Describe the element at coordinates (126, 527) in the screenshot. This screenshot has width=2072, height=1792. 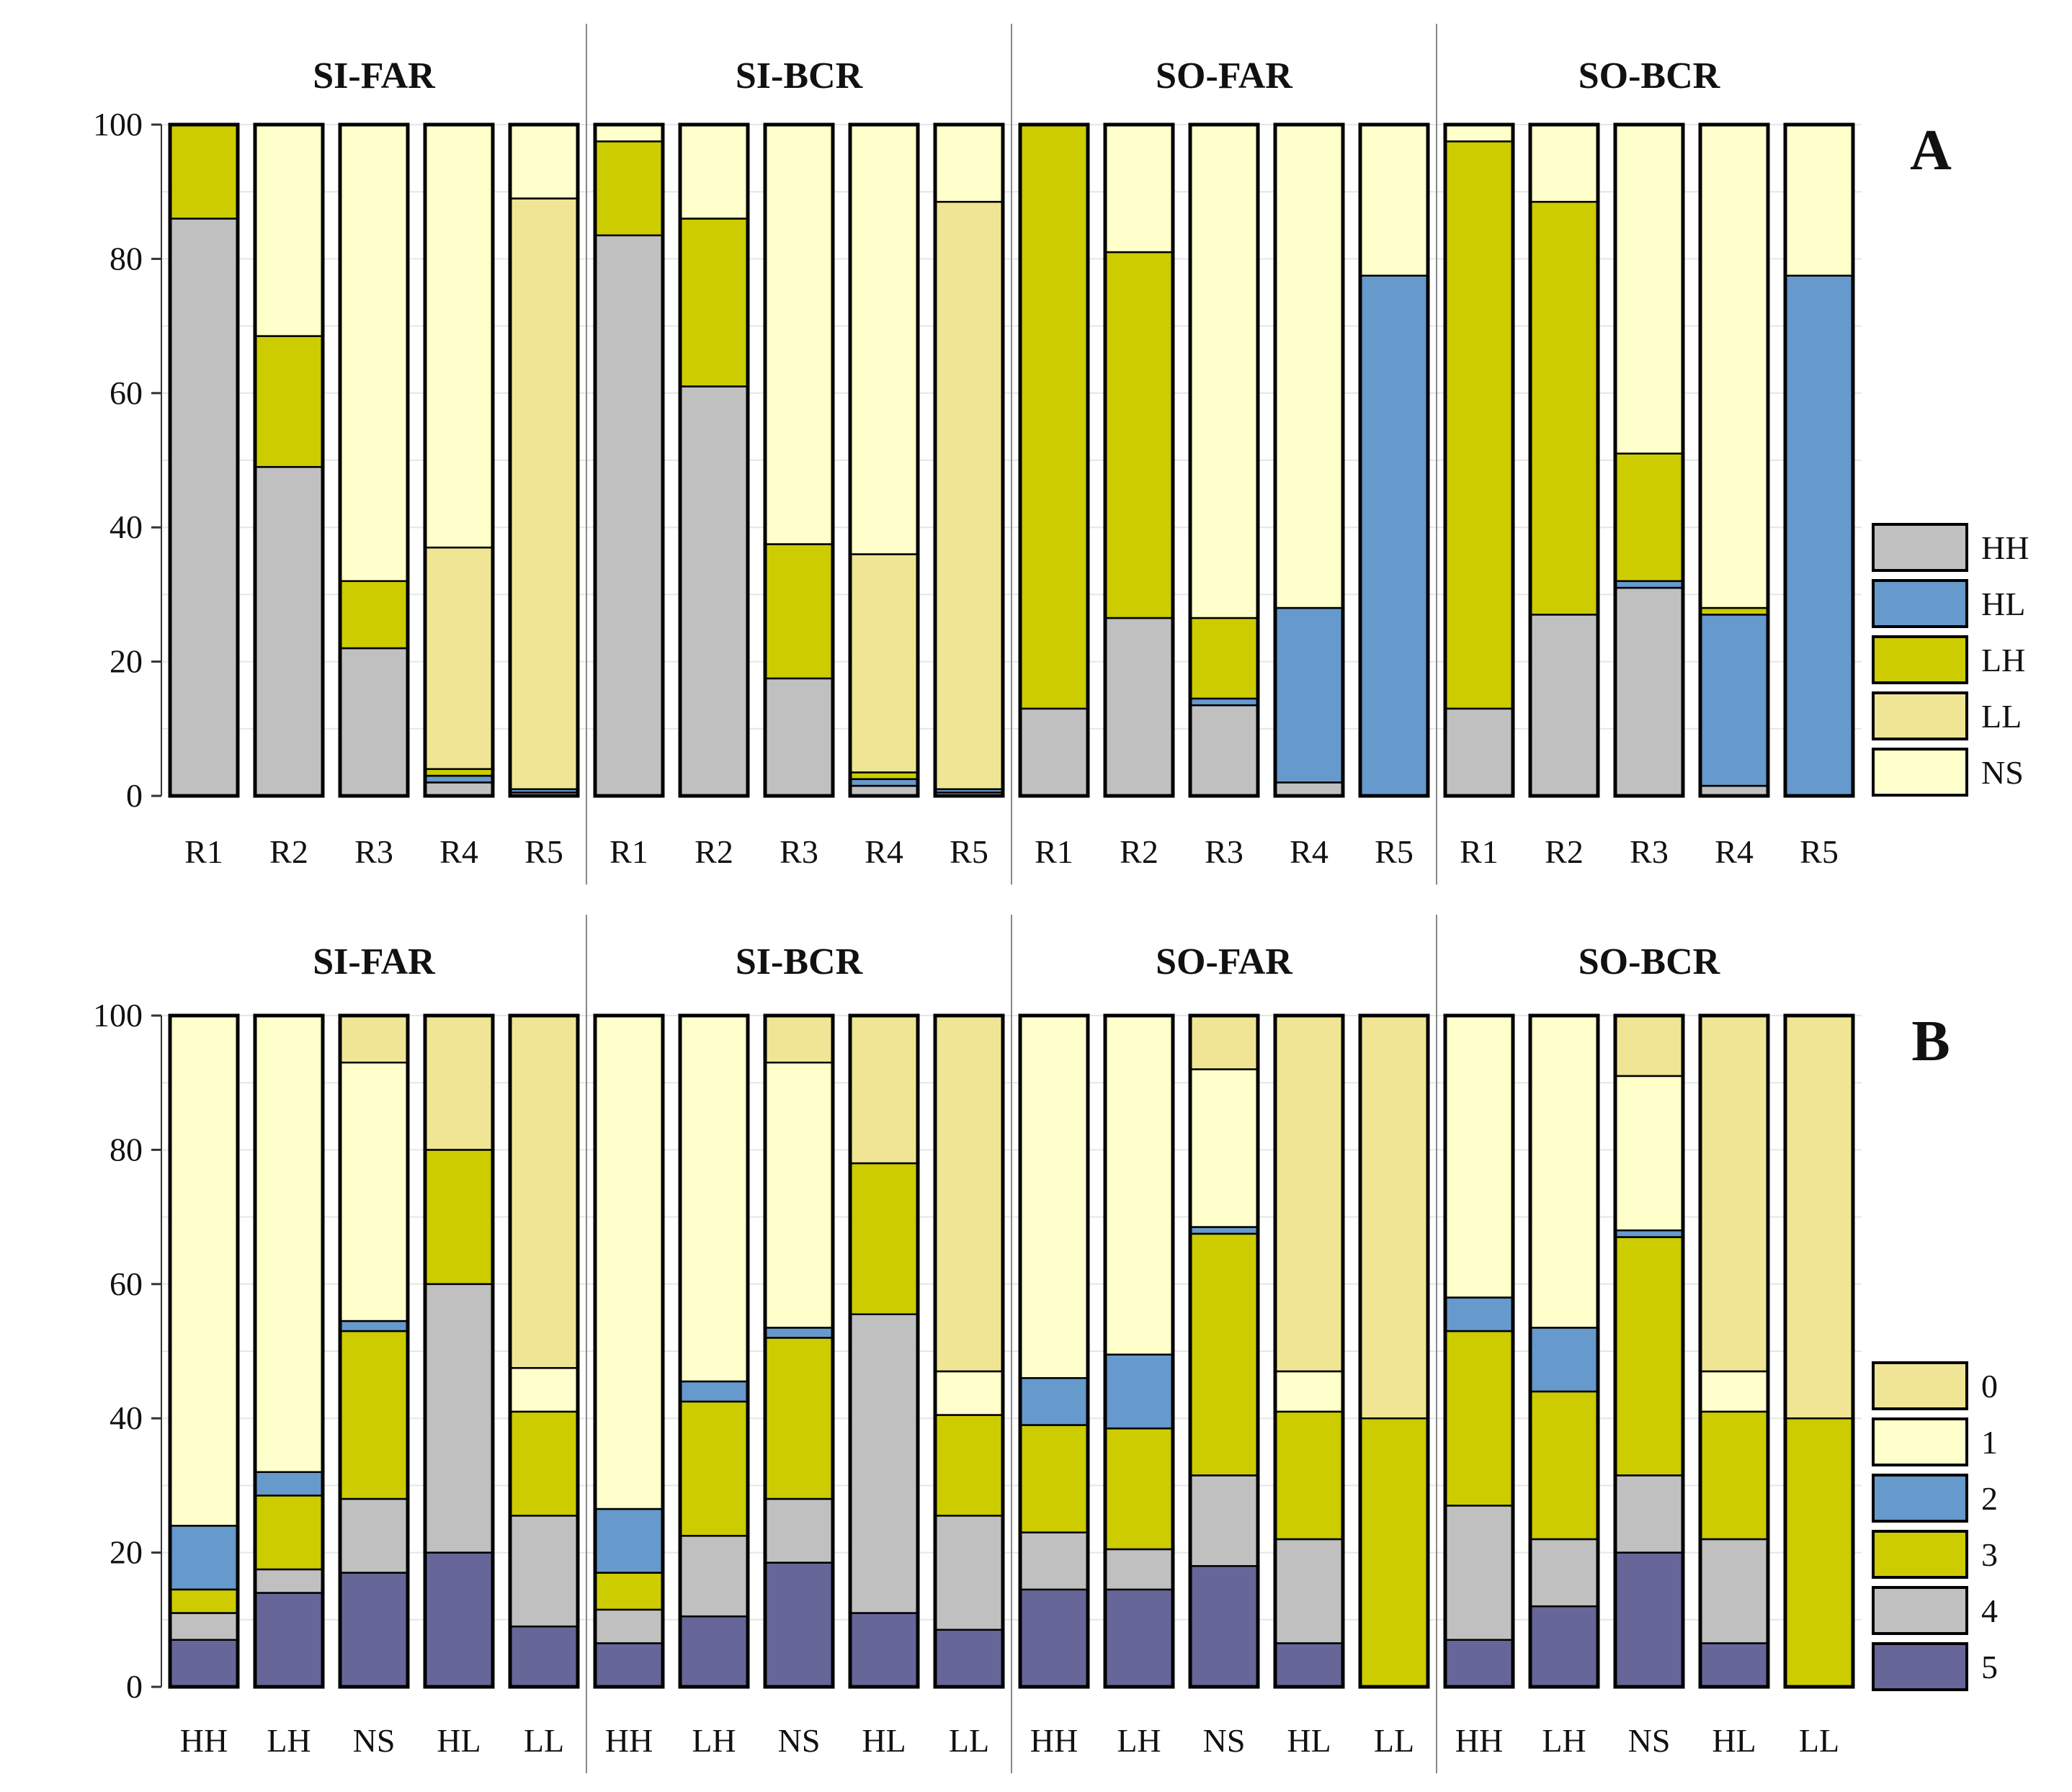
I see `y-tick-label: 40` at that location.